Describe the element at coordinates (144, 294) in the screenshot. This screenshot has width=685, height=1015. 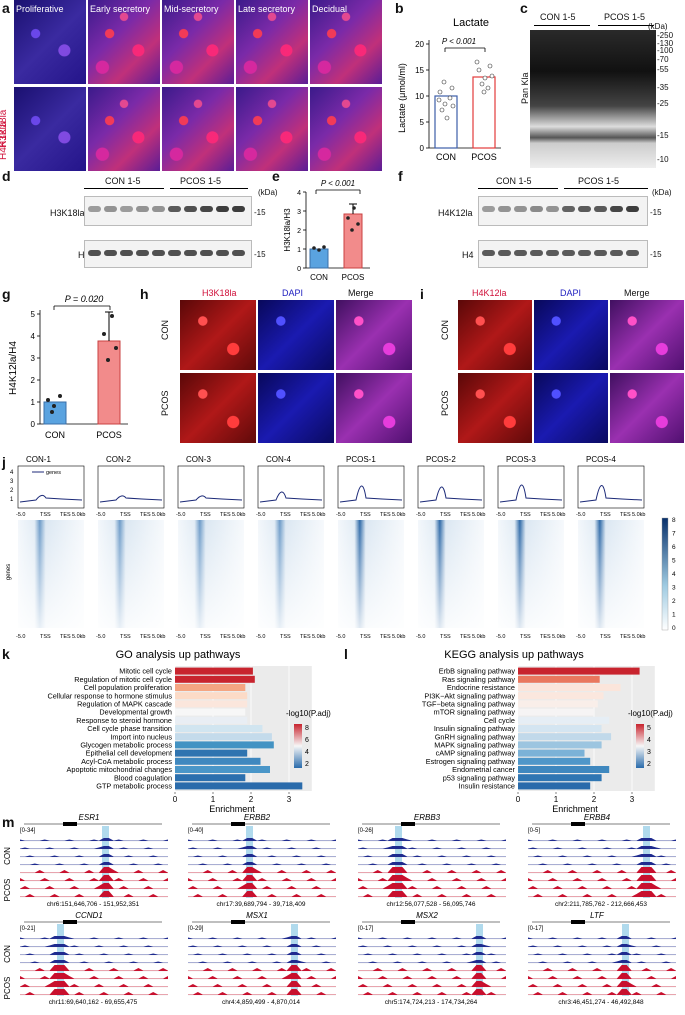
I see `panel-label-h: h` at that location.